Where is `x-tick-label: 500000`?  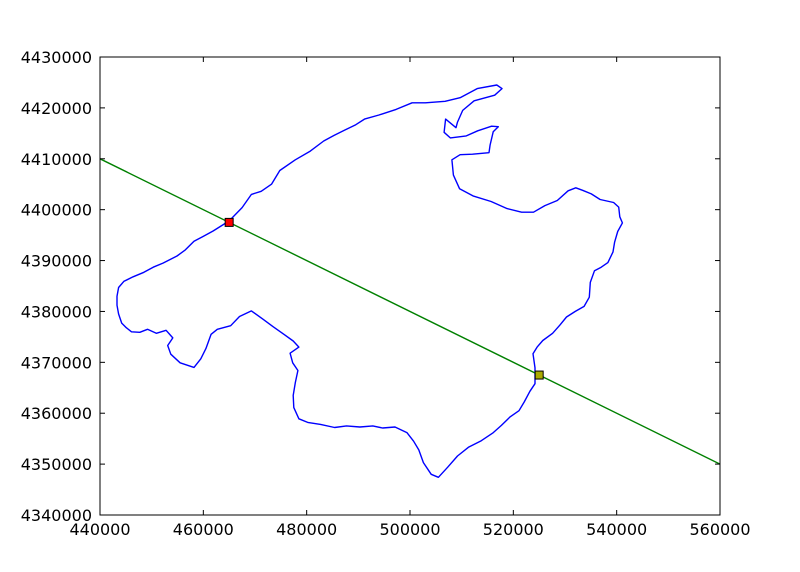
x-tick-label: 500000 is located at coordinates (409, 529).